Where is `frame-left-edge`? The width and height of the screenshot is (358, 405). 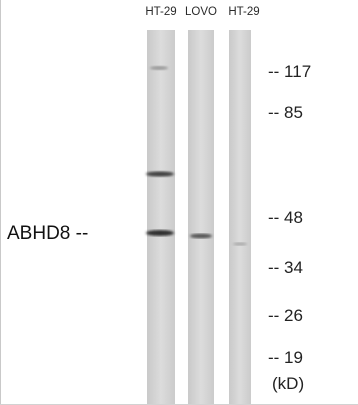
frame-left-edge is located at coordinates (0, 202).